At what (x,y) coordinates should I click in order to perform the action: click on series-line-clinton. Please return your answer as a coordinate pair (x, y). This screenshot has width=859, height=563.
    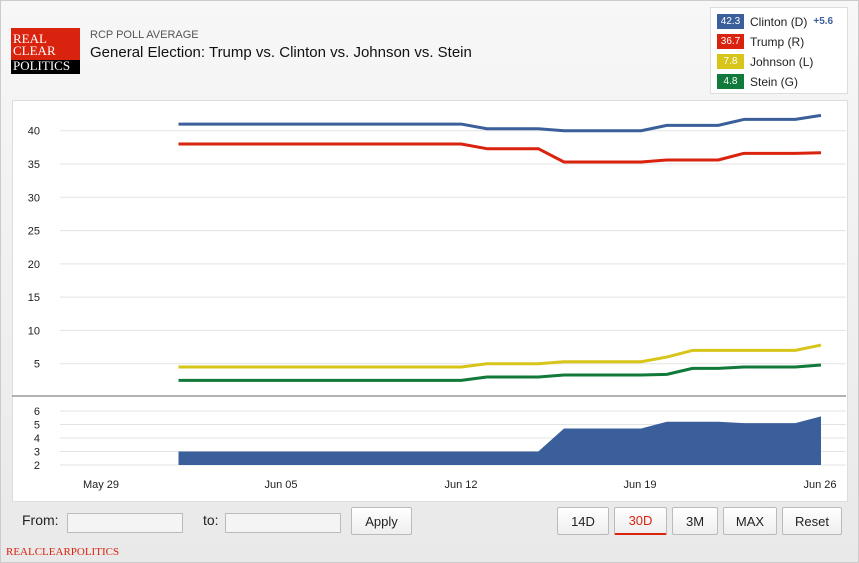
    Looking at the image, I should click on (500, 123).